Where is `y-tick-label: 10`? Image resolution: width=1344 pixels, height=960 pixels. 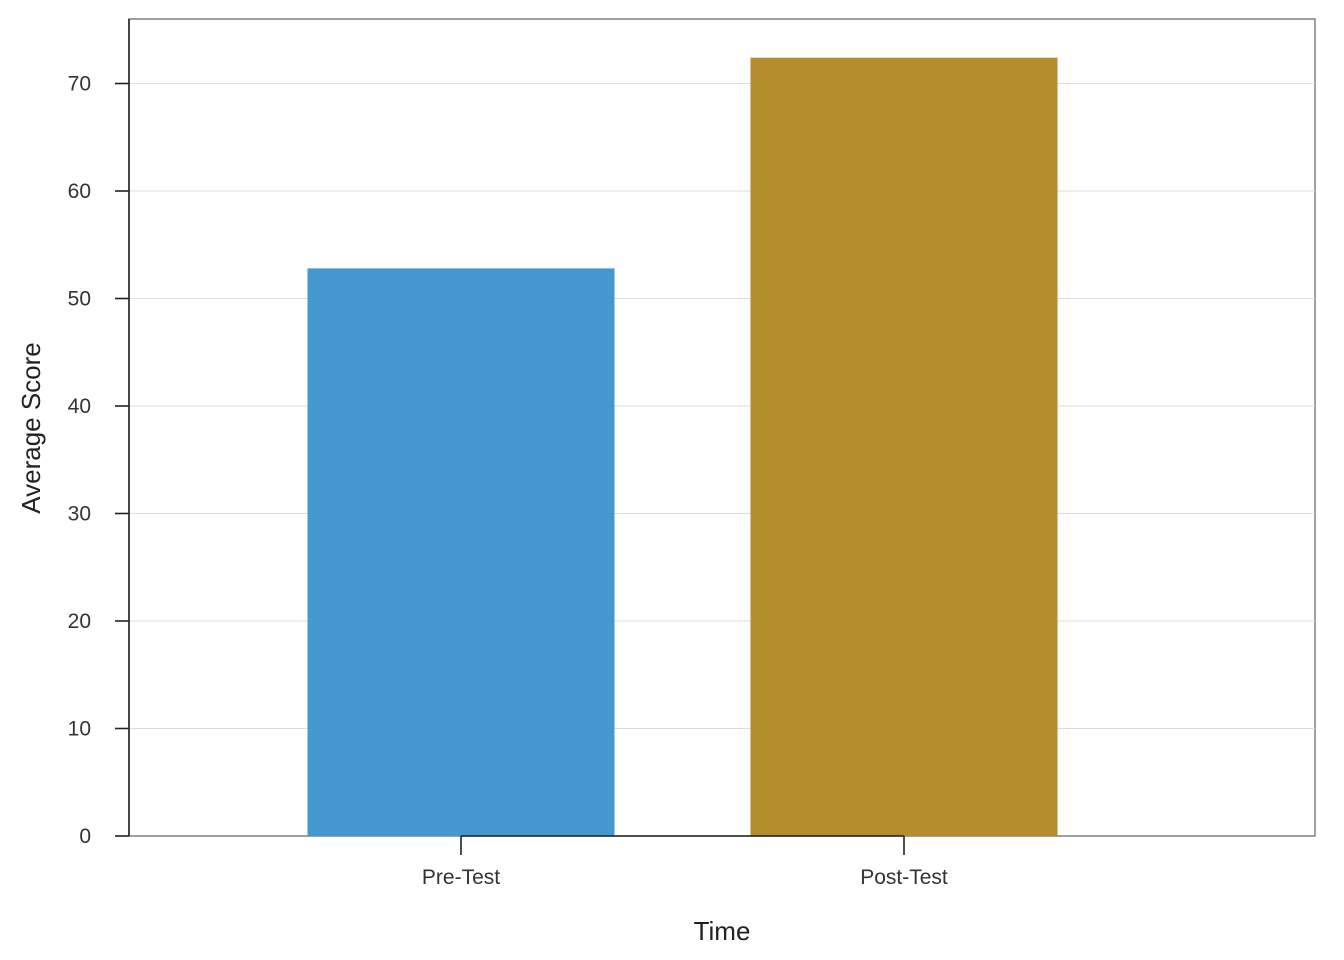 y-tick-label: 10 is located at coordinates (79, 729).